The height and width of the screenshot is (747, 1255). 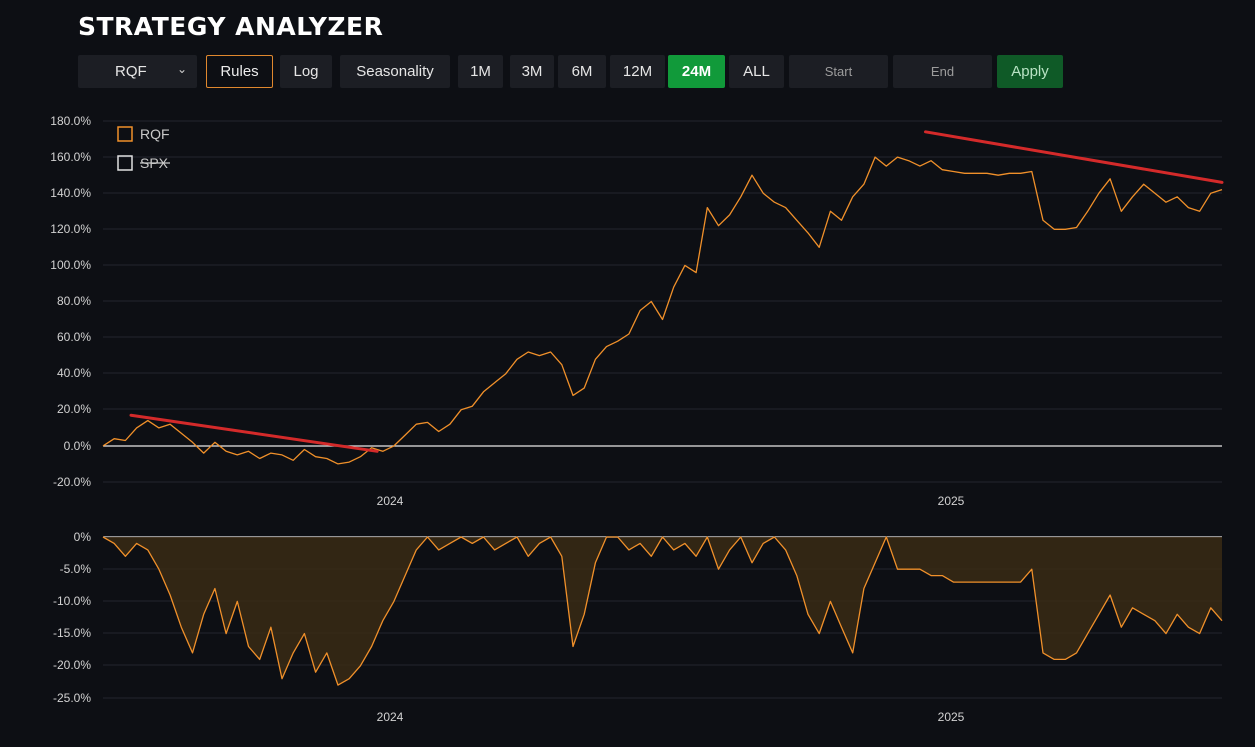 I want to click on y-tick-label: 60.0%, so click(x=74, y=337).